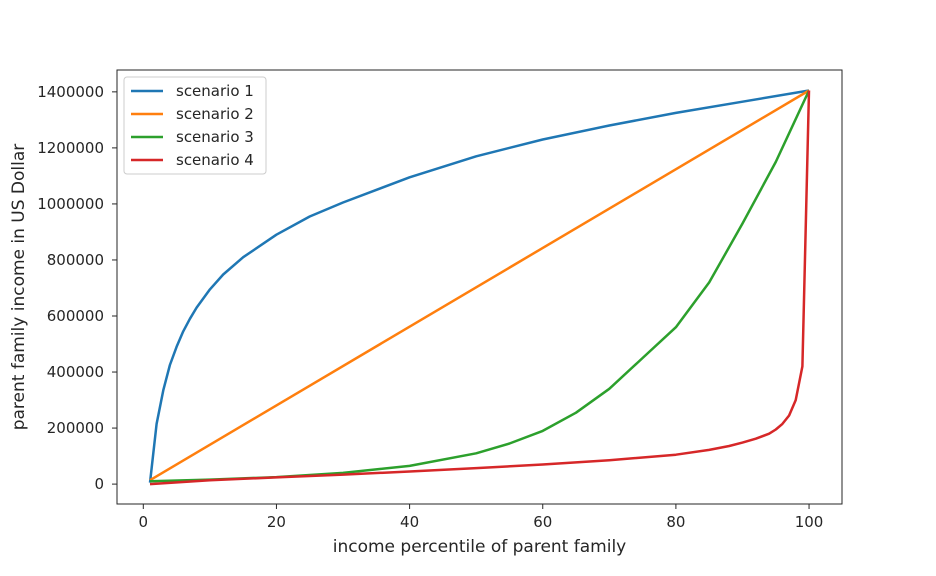  Describe the element at coordinates (75, 428) in the screenshot. I see `y-tick-label: 200000` at that location.